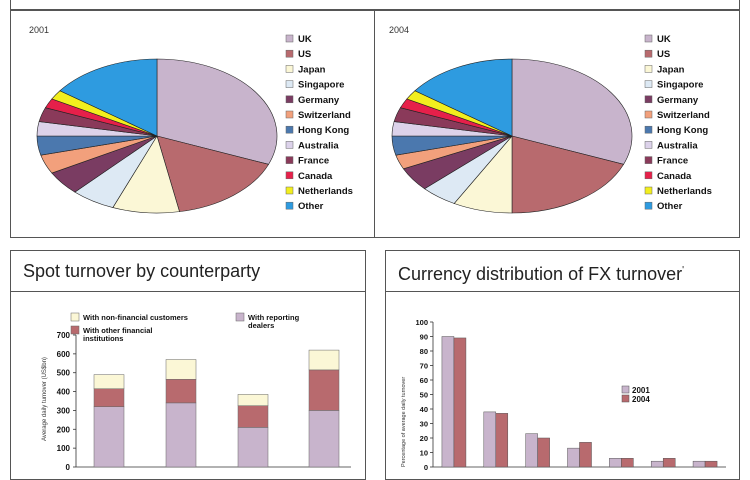  I want to click on y-tick-label: 600, so click(64, 354).